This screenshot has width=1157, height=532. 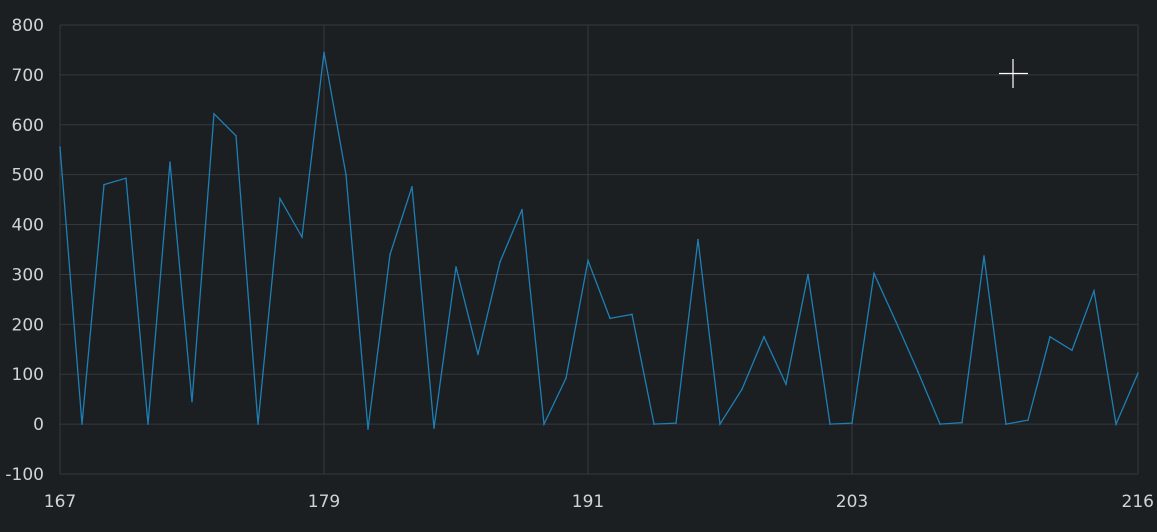 I want to click on y-tick-label: 500, so click(x=28, y=176).